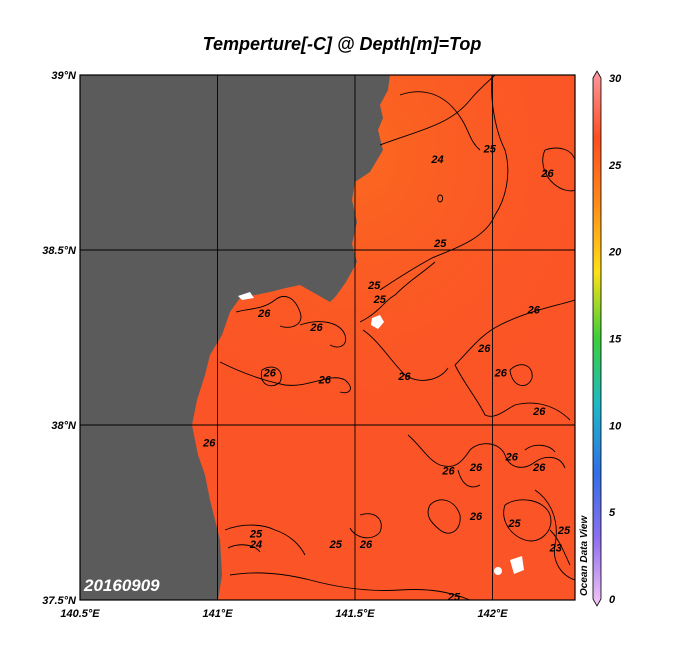 This screenshot has height=660, width=684. I want to click on ocean-data-view-watermark: Ocean Data View, so click(584, 555).